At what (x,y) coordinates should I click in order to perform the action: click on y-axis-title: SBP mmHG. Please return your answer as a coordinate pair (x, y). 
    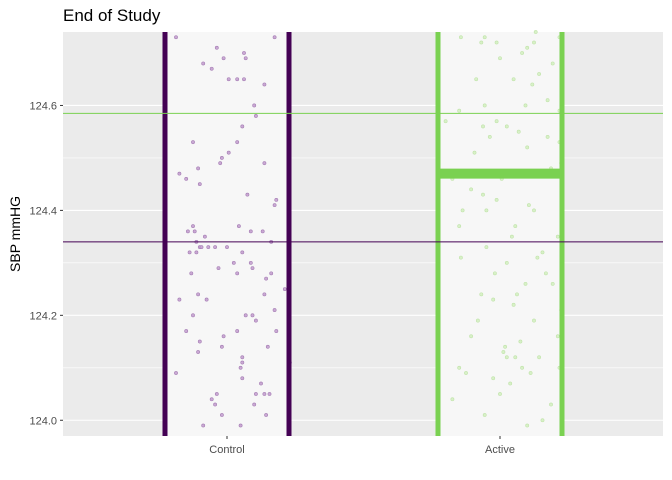
    Looking at the image, I should click on (15, 234).